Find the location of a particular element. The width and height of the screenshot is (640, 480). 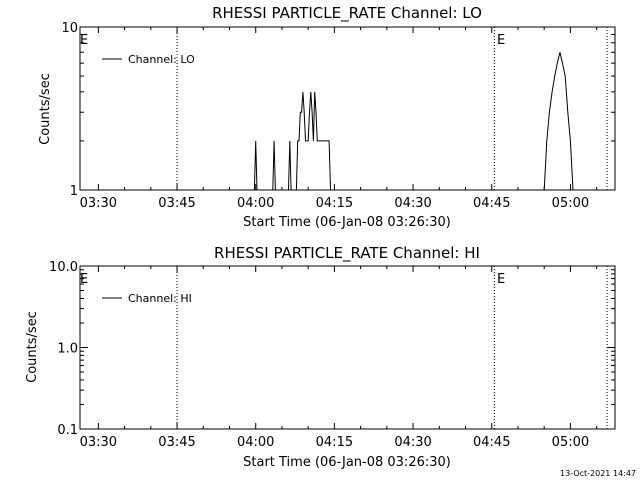

series-line is located at coordinates (413, 121).